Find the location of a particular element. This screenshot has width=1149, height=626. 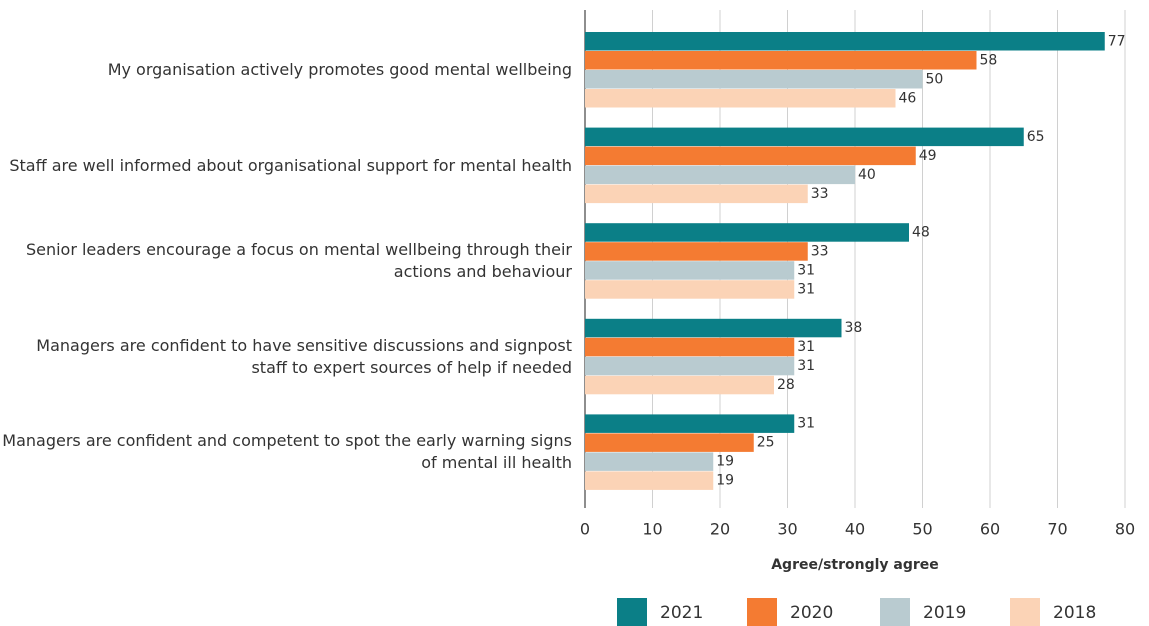

x-axis-label: Agree/strongly agree is located at coordinates (855, 565).